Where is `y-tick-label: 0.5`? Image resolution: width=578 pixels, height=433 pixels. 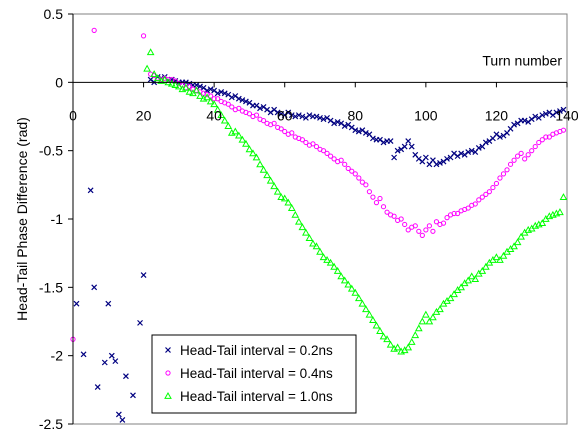 y-tick-label: 0.5 is located at coordinates (54, 14).